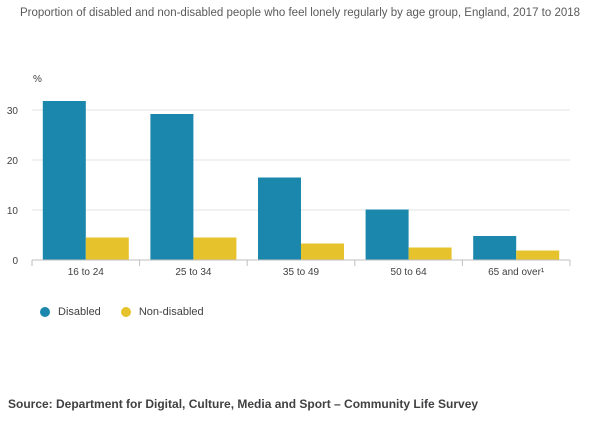 The width and height of the screenshot is (600, 427). Describe the element at coordinates (516, 272) in the screenshot. I see `x-tick-label: 65 and over¹` at that location.